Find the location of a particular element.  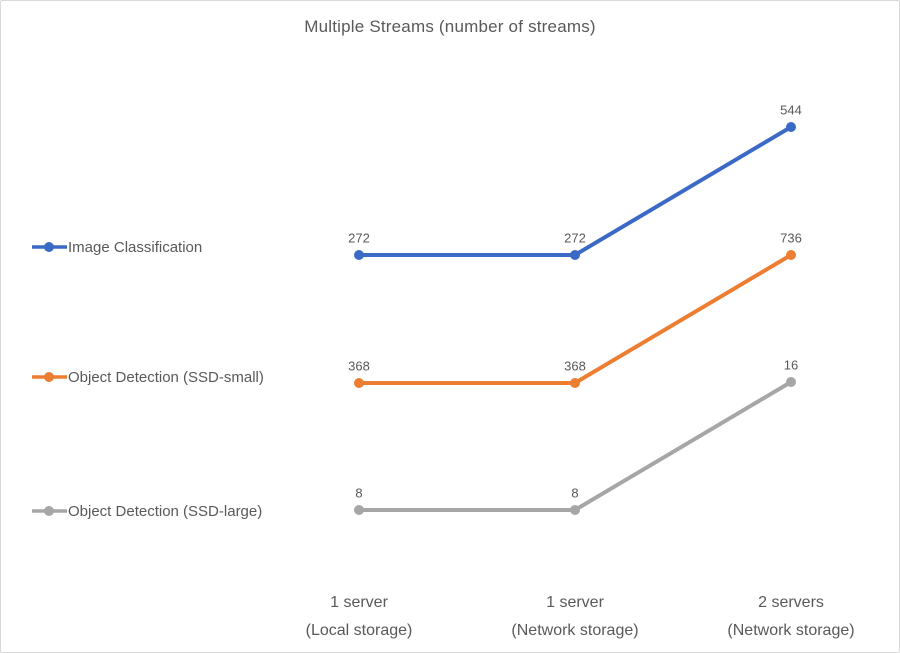

x-axis-label: 2 servers (Network storage) is located at coordinates (790, 617).